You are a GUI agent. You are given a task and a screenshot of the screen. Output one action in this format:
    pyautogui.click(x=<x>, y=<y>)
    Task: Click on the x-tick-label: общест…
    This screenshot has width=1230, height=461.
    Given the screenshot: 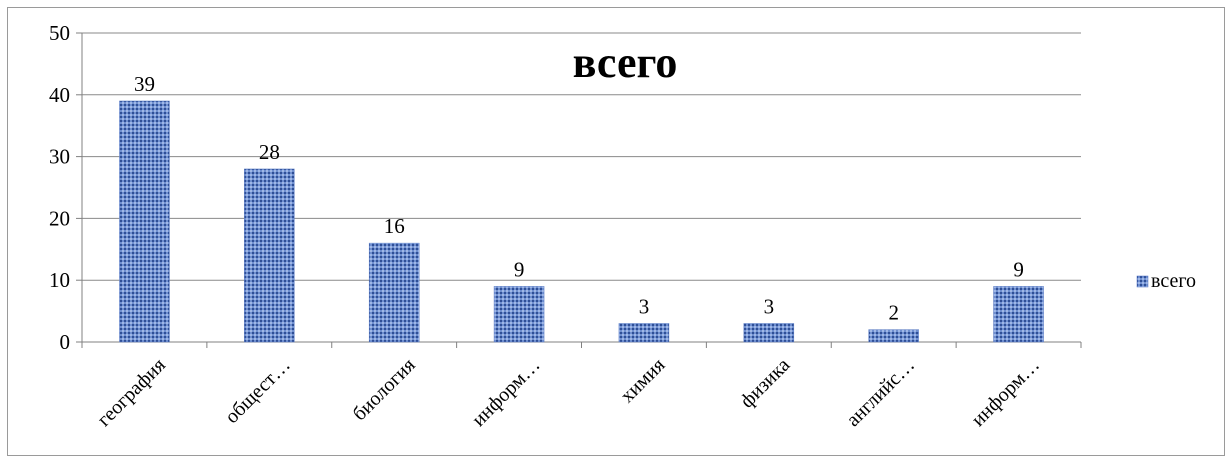 What is the action you would take?
    pyautogui.click(x=258, y=391)
    